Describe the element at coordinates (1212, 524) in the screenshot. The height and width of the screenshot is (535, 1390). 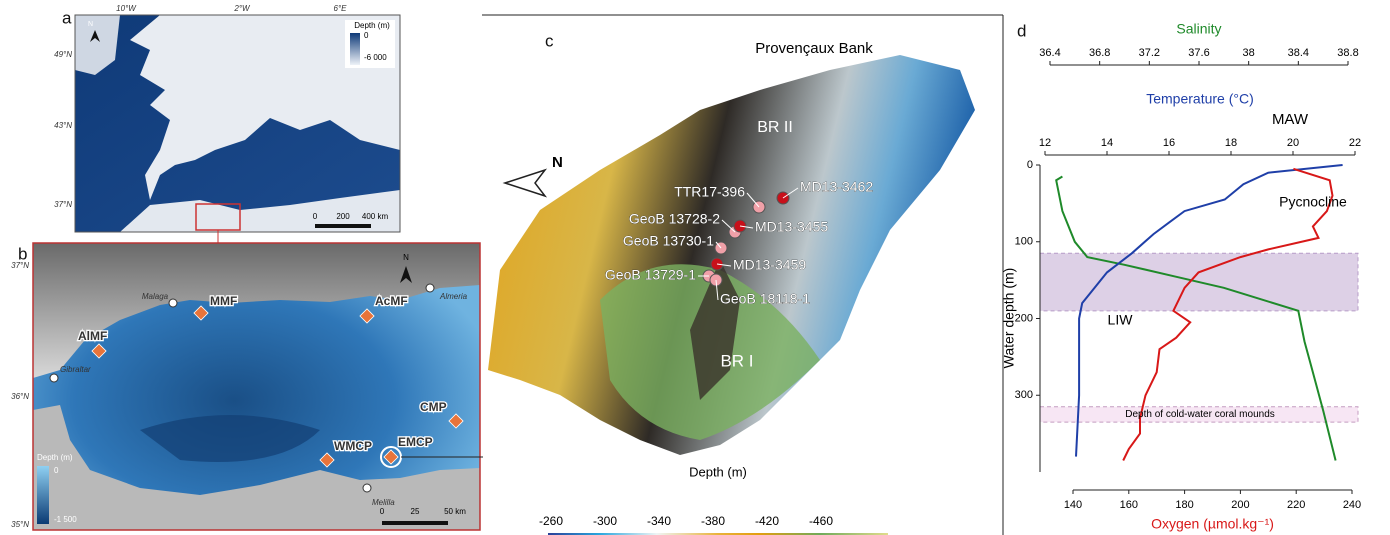
I see `oxygen-title: Oxygen (µmol.kg⁻¹)` at that location.